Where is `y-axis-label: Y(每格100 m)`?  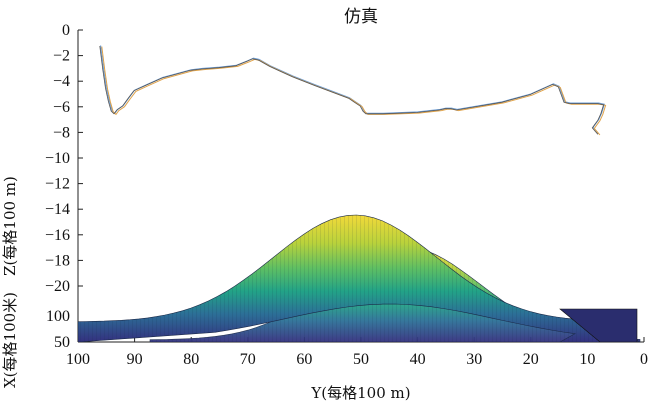
y-axis-label: Y(每格100 m) is located at coordinates (360, 393).